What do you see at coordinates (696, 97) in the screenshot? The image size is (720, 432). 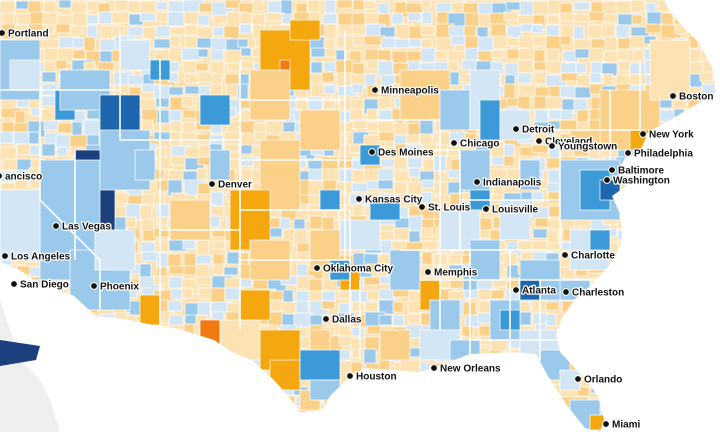 I see `city-label: Boston` at bounding box center [696, 97].